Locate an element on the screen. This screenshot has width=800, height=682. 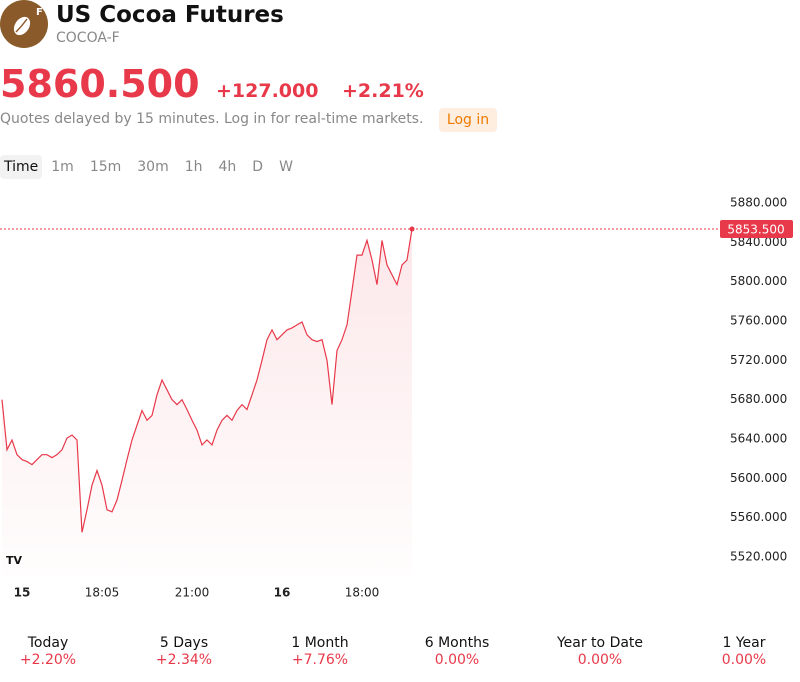
logo-letter: F is located at coordinates (39, 12).